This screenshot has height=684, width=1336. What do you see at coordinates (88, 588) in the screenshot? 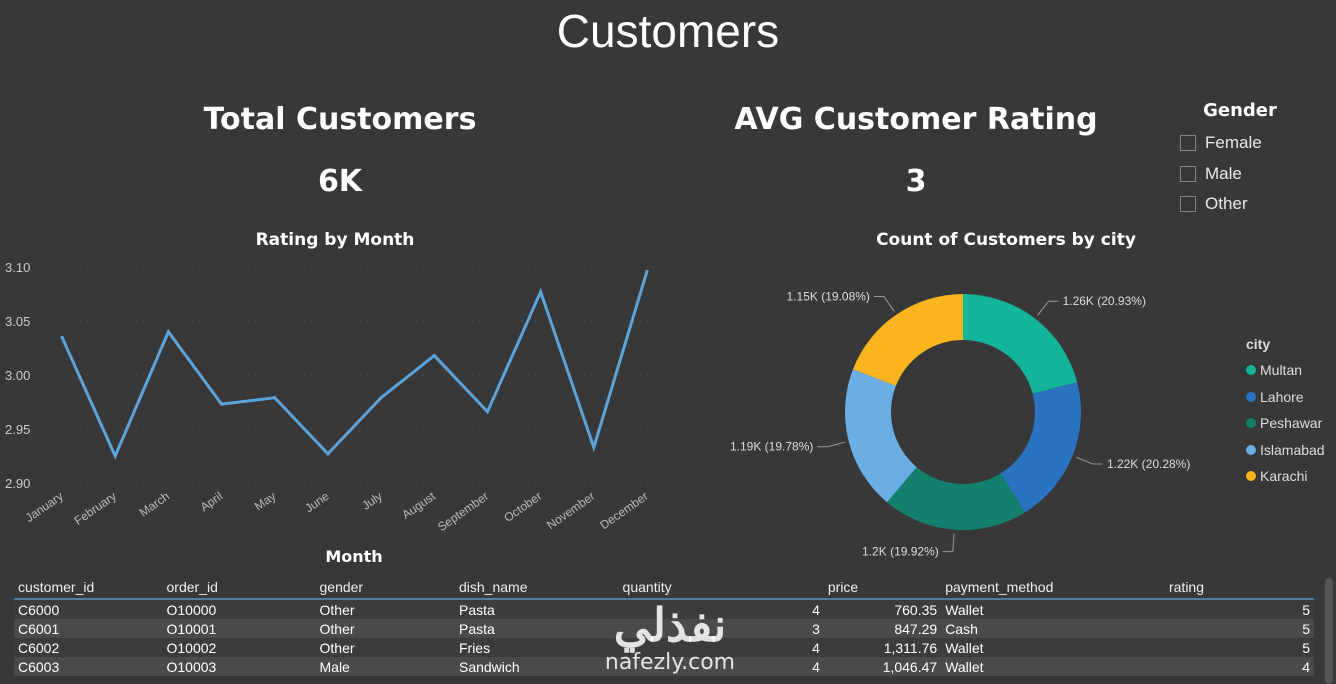
I see `column-header-customer_id: customer_id` at bounding box center [88, 588].